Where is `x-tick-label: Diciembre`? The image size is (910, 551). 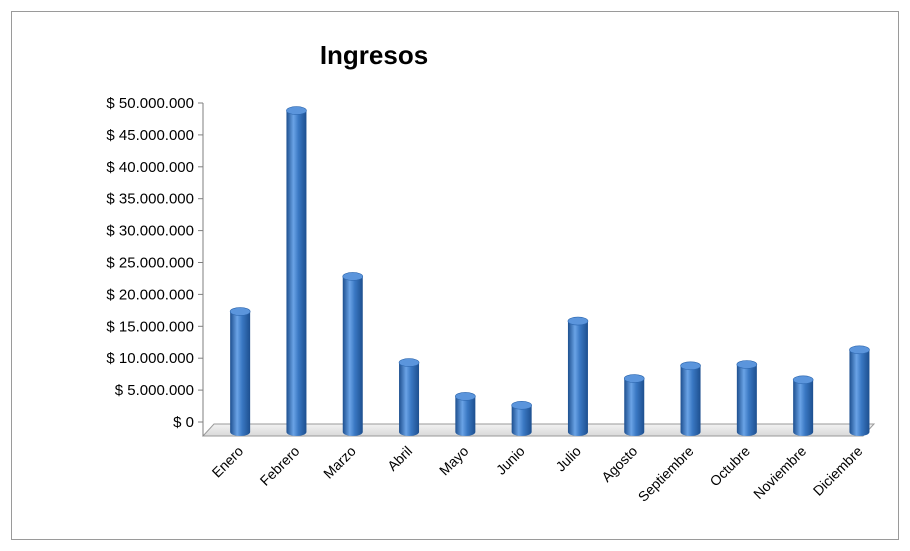
x-tick-label: Diciembre is located at coordinates (838, 471).